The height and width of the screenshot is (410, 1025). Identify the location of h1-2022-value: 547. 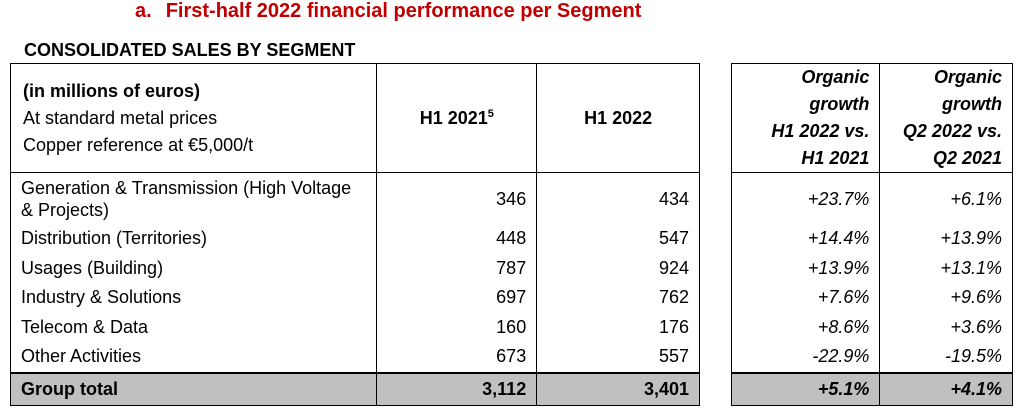
(618, 239).